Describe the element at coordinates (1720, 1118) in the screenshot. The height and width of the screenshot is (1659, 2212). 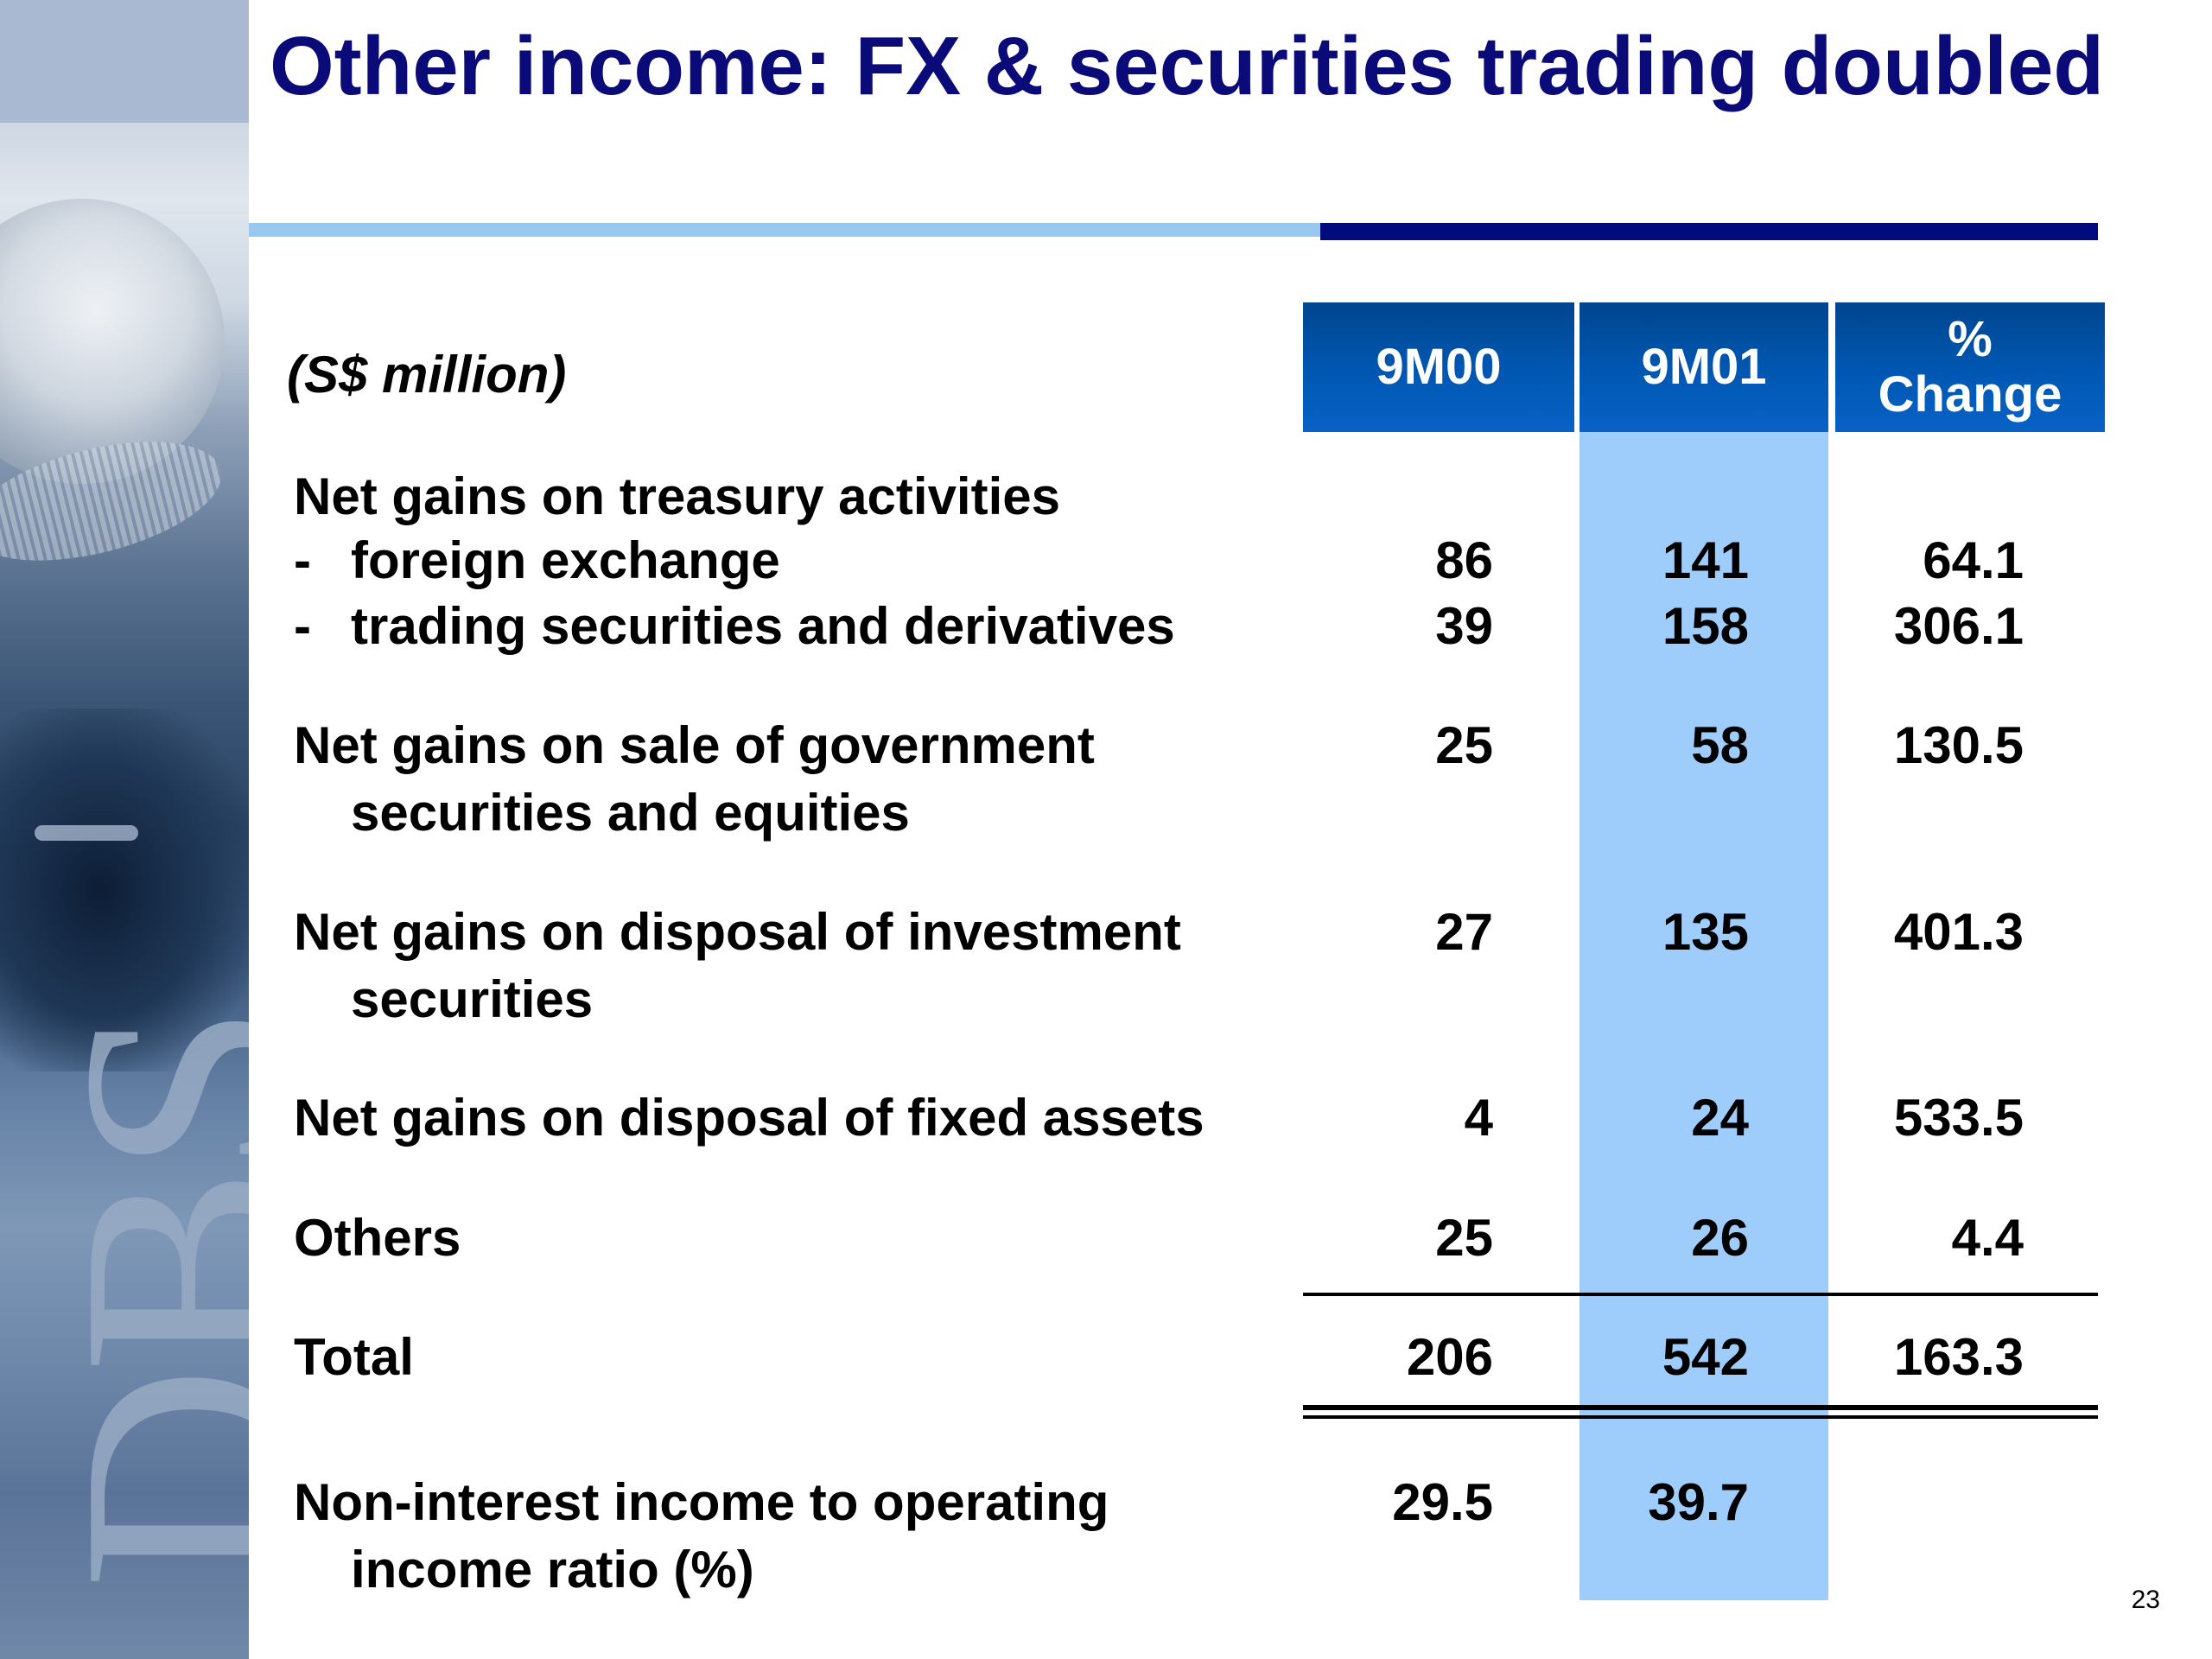
I see `cell-fixed-assets-9m01: 24` at that location.